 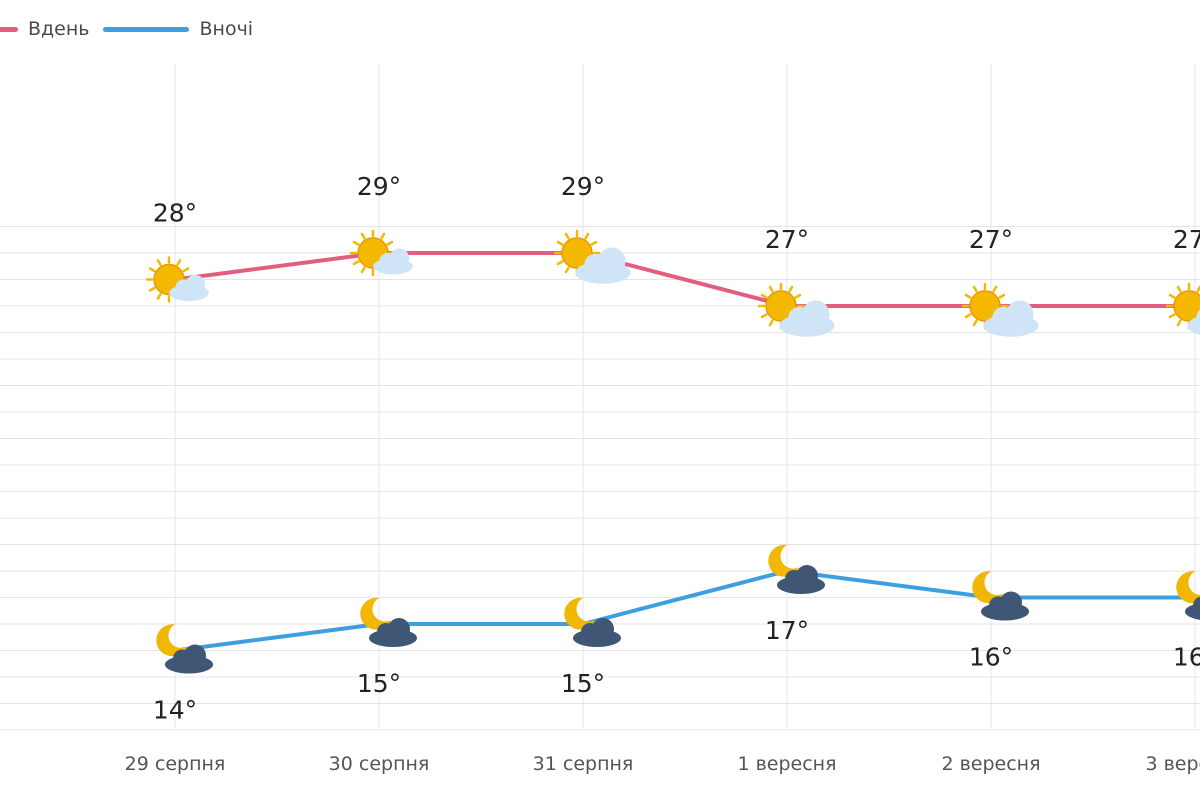 What do you see at coordinates (684, 611) in the screenshot?
I see `night-series-line` at bounding box center [684, 611].